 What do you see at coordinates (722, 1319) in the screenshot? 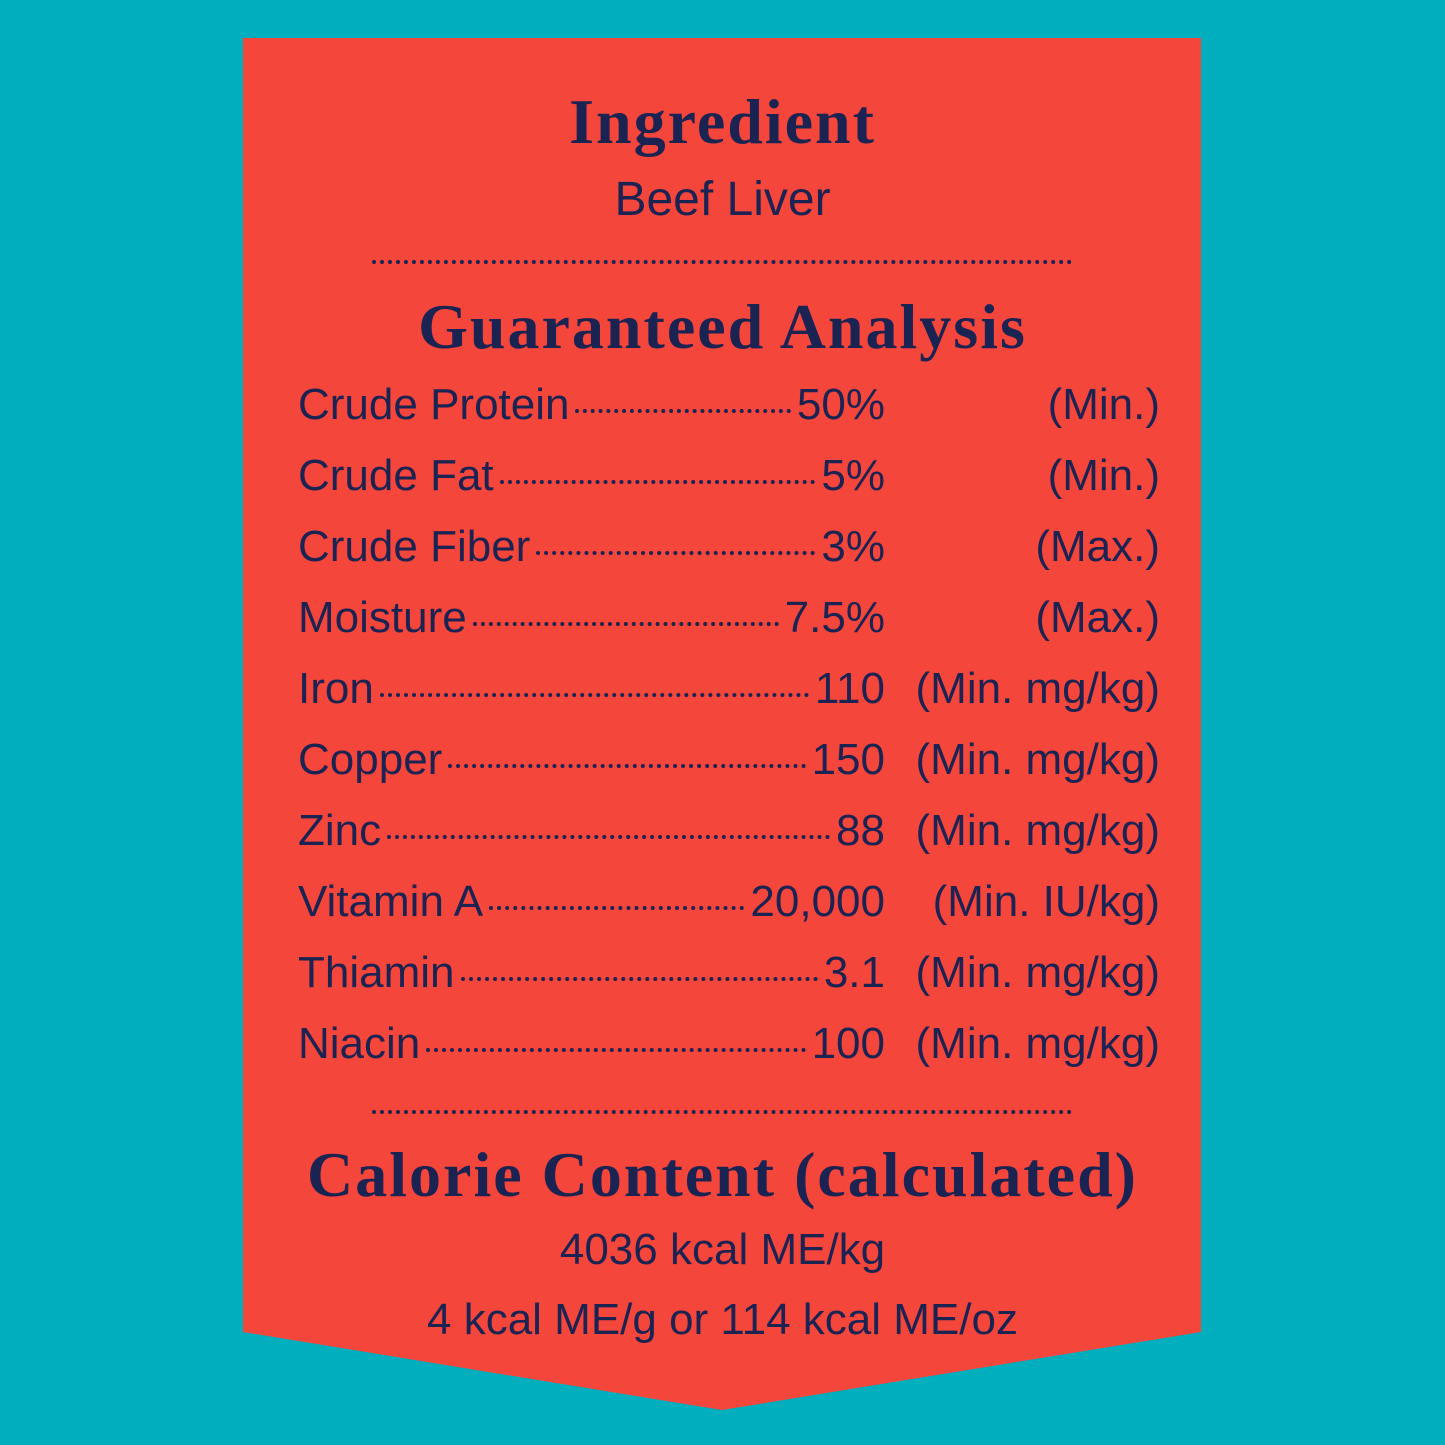
I see `calorie-line: 4 kcal ME/g or 114 kcal ME/oz` at bounding box center [722, 1319].